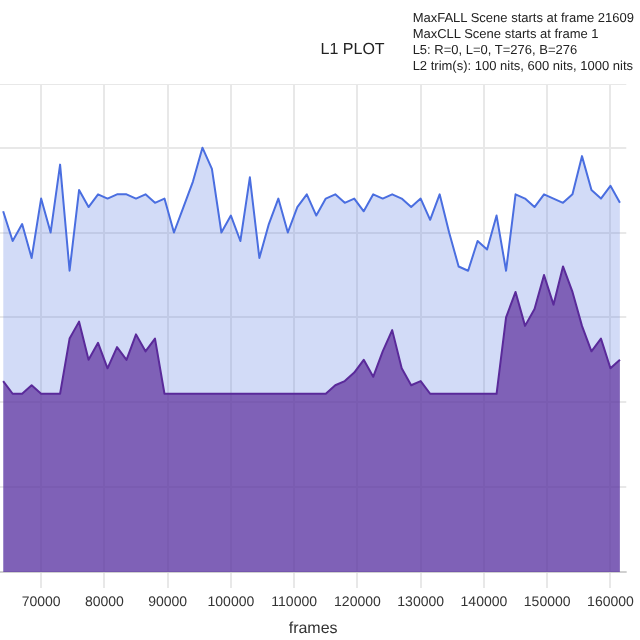 The height and width of the screenshot is (640, 640). What do you see at coordinates (313, 627) in the screenshot?
I see `x-axis-title: frames` at bounding box center [313, 627].